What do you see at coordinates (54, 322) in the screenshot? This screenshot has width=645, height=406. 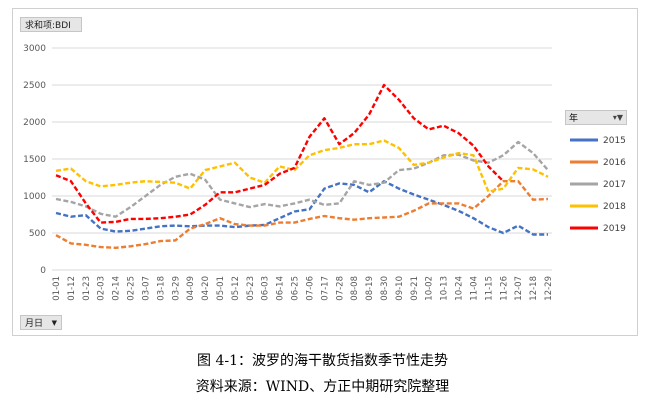 I see `chevron-down-icon: ▼` at bounding box center [54, 322].